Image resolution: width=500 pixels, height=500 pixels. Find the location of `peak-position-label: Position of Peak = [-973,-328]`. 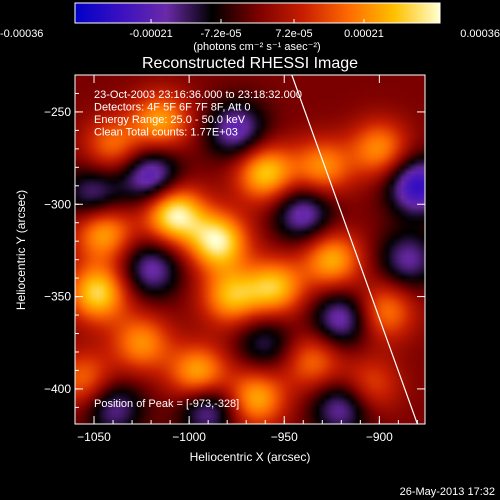

peak-position-label: Position of Peak = [-973,-328] is located at coordinates (166, 404).